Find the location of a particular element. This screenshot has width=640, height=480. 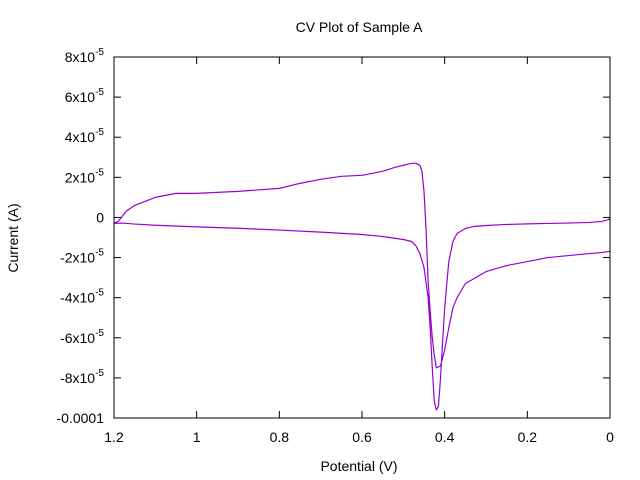

x-tick-label: 1.2 is located at coordinates (114, 437).